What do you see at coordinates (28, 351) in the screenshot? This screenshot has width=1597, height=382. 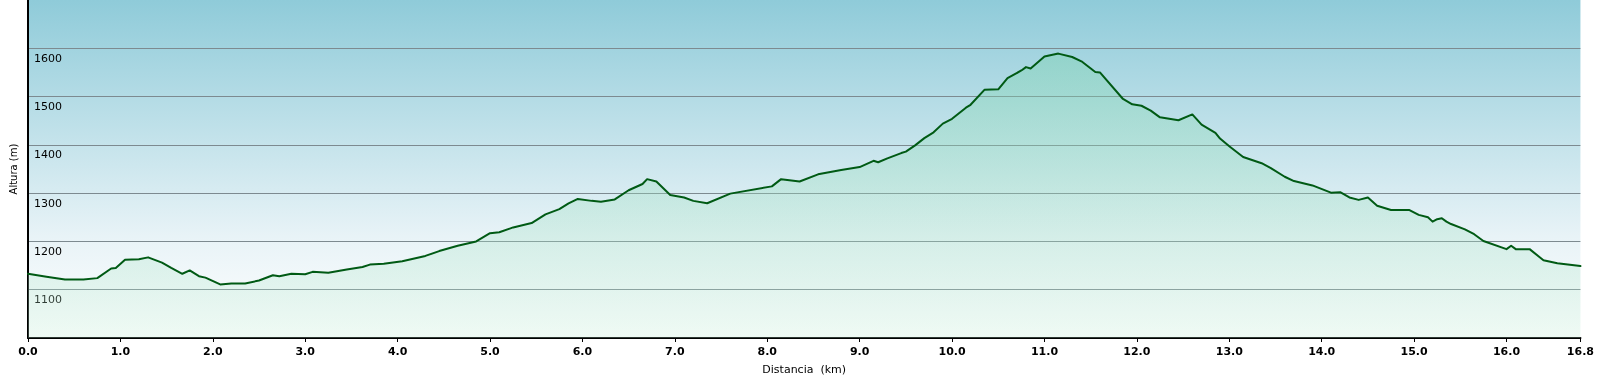 I see `x-tick-label: 0.0` at bounding box center [28, 351].